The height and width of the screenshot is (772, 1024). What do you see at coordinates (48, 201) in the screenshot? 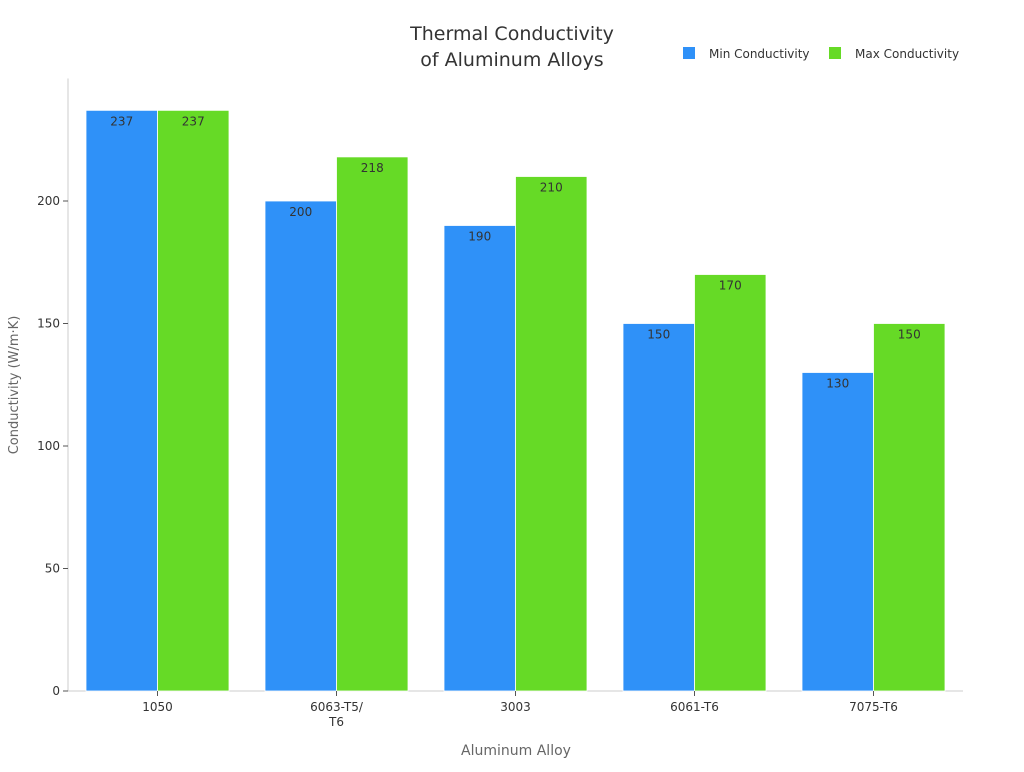
I see `y-tick-label: 200` at bounding box center [48, 201].